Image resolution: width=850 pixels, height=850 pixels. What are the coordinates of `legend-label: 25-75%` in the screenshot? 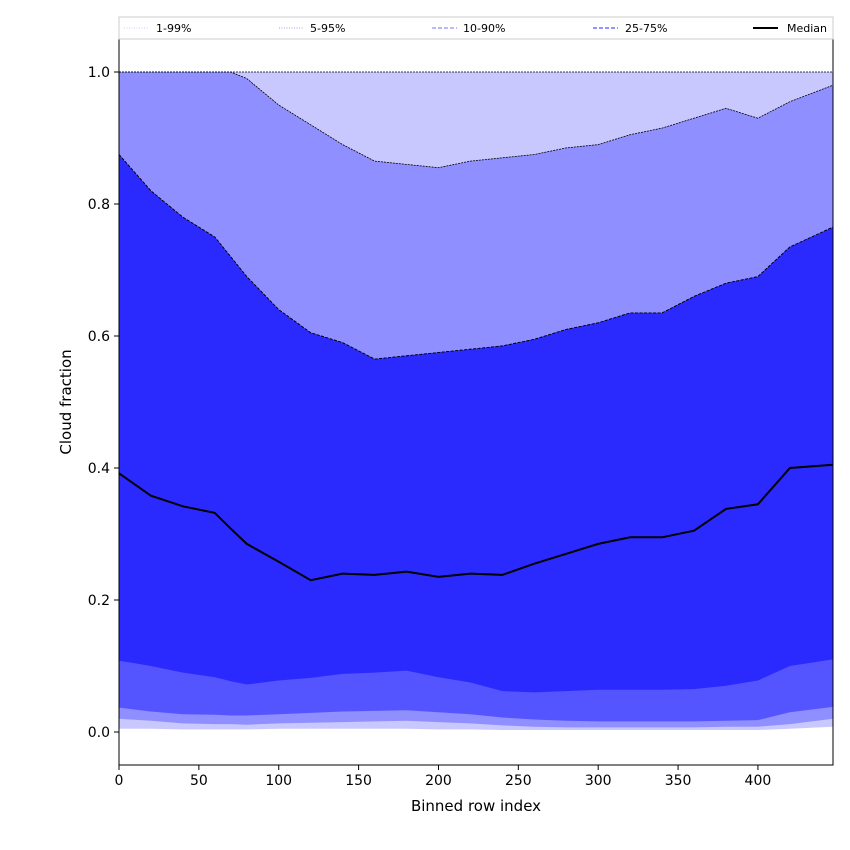 It's located at (646, 28).